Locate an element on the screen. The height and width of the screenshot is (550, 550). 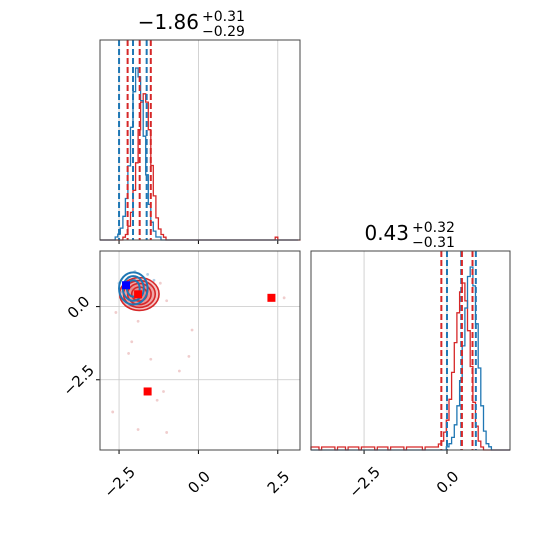
title-param-1: −1.86 +0.31−0.29 is located at coordinates (191, 24).